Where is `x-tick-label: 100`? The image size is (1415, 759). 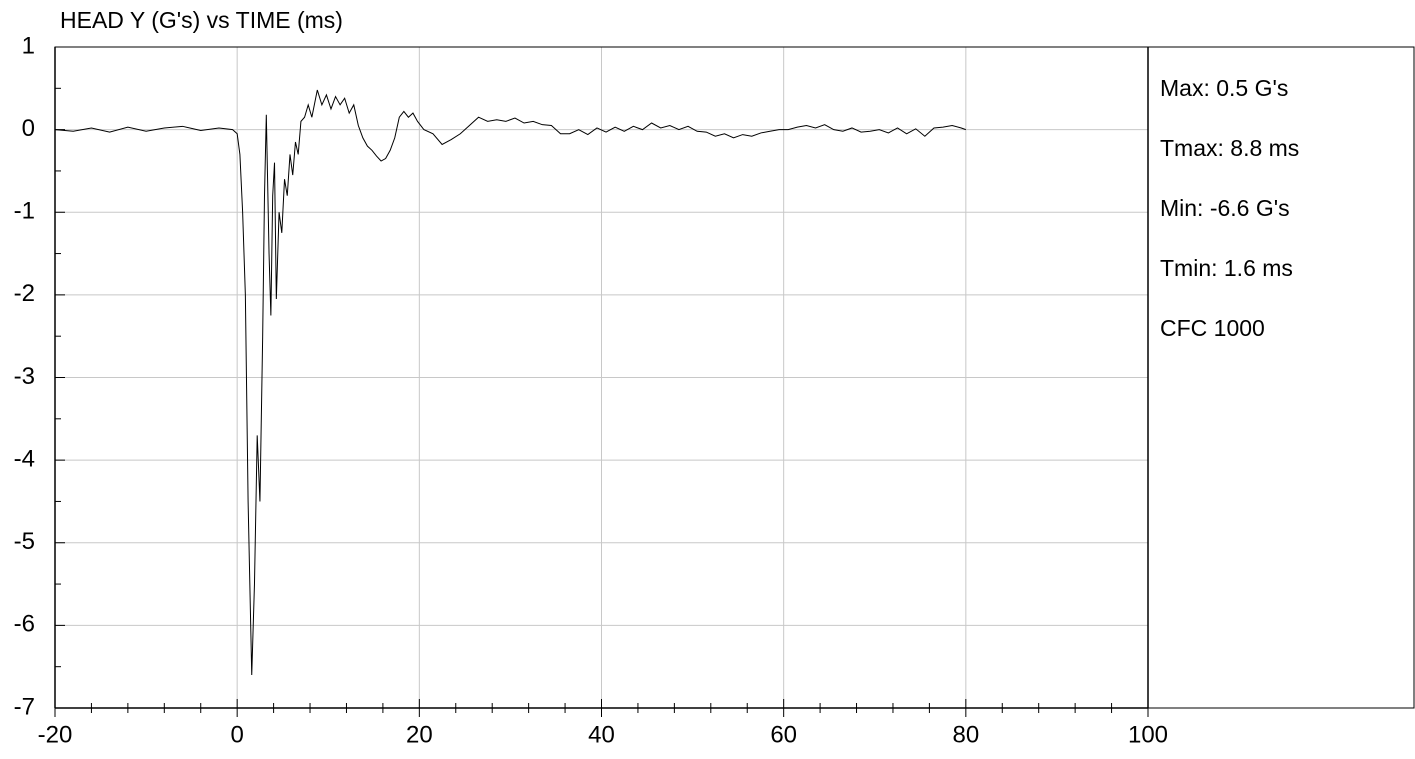
x-tick-label: 100 is located at coordinates (1148, 734).